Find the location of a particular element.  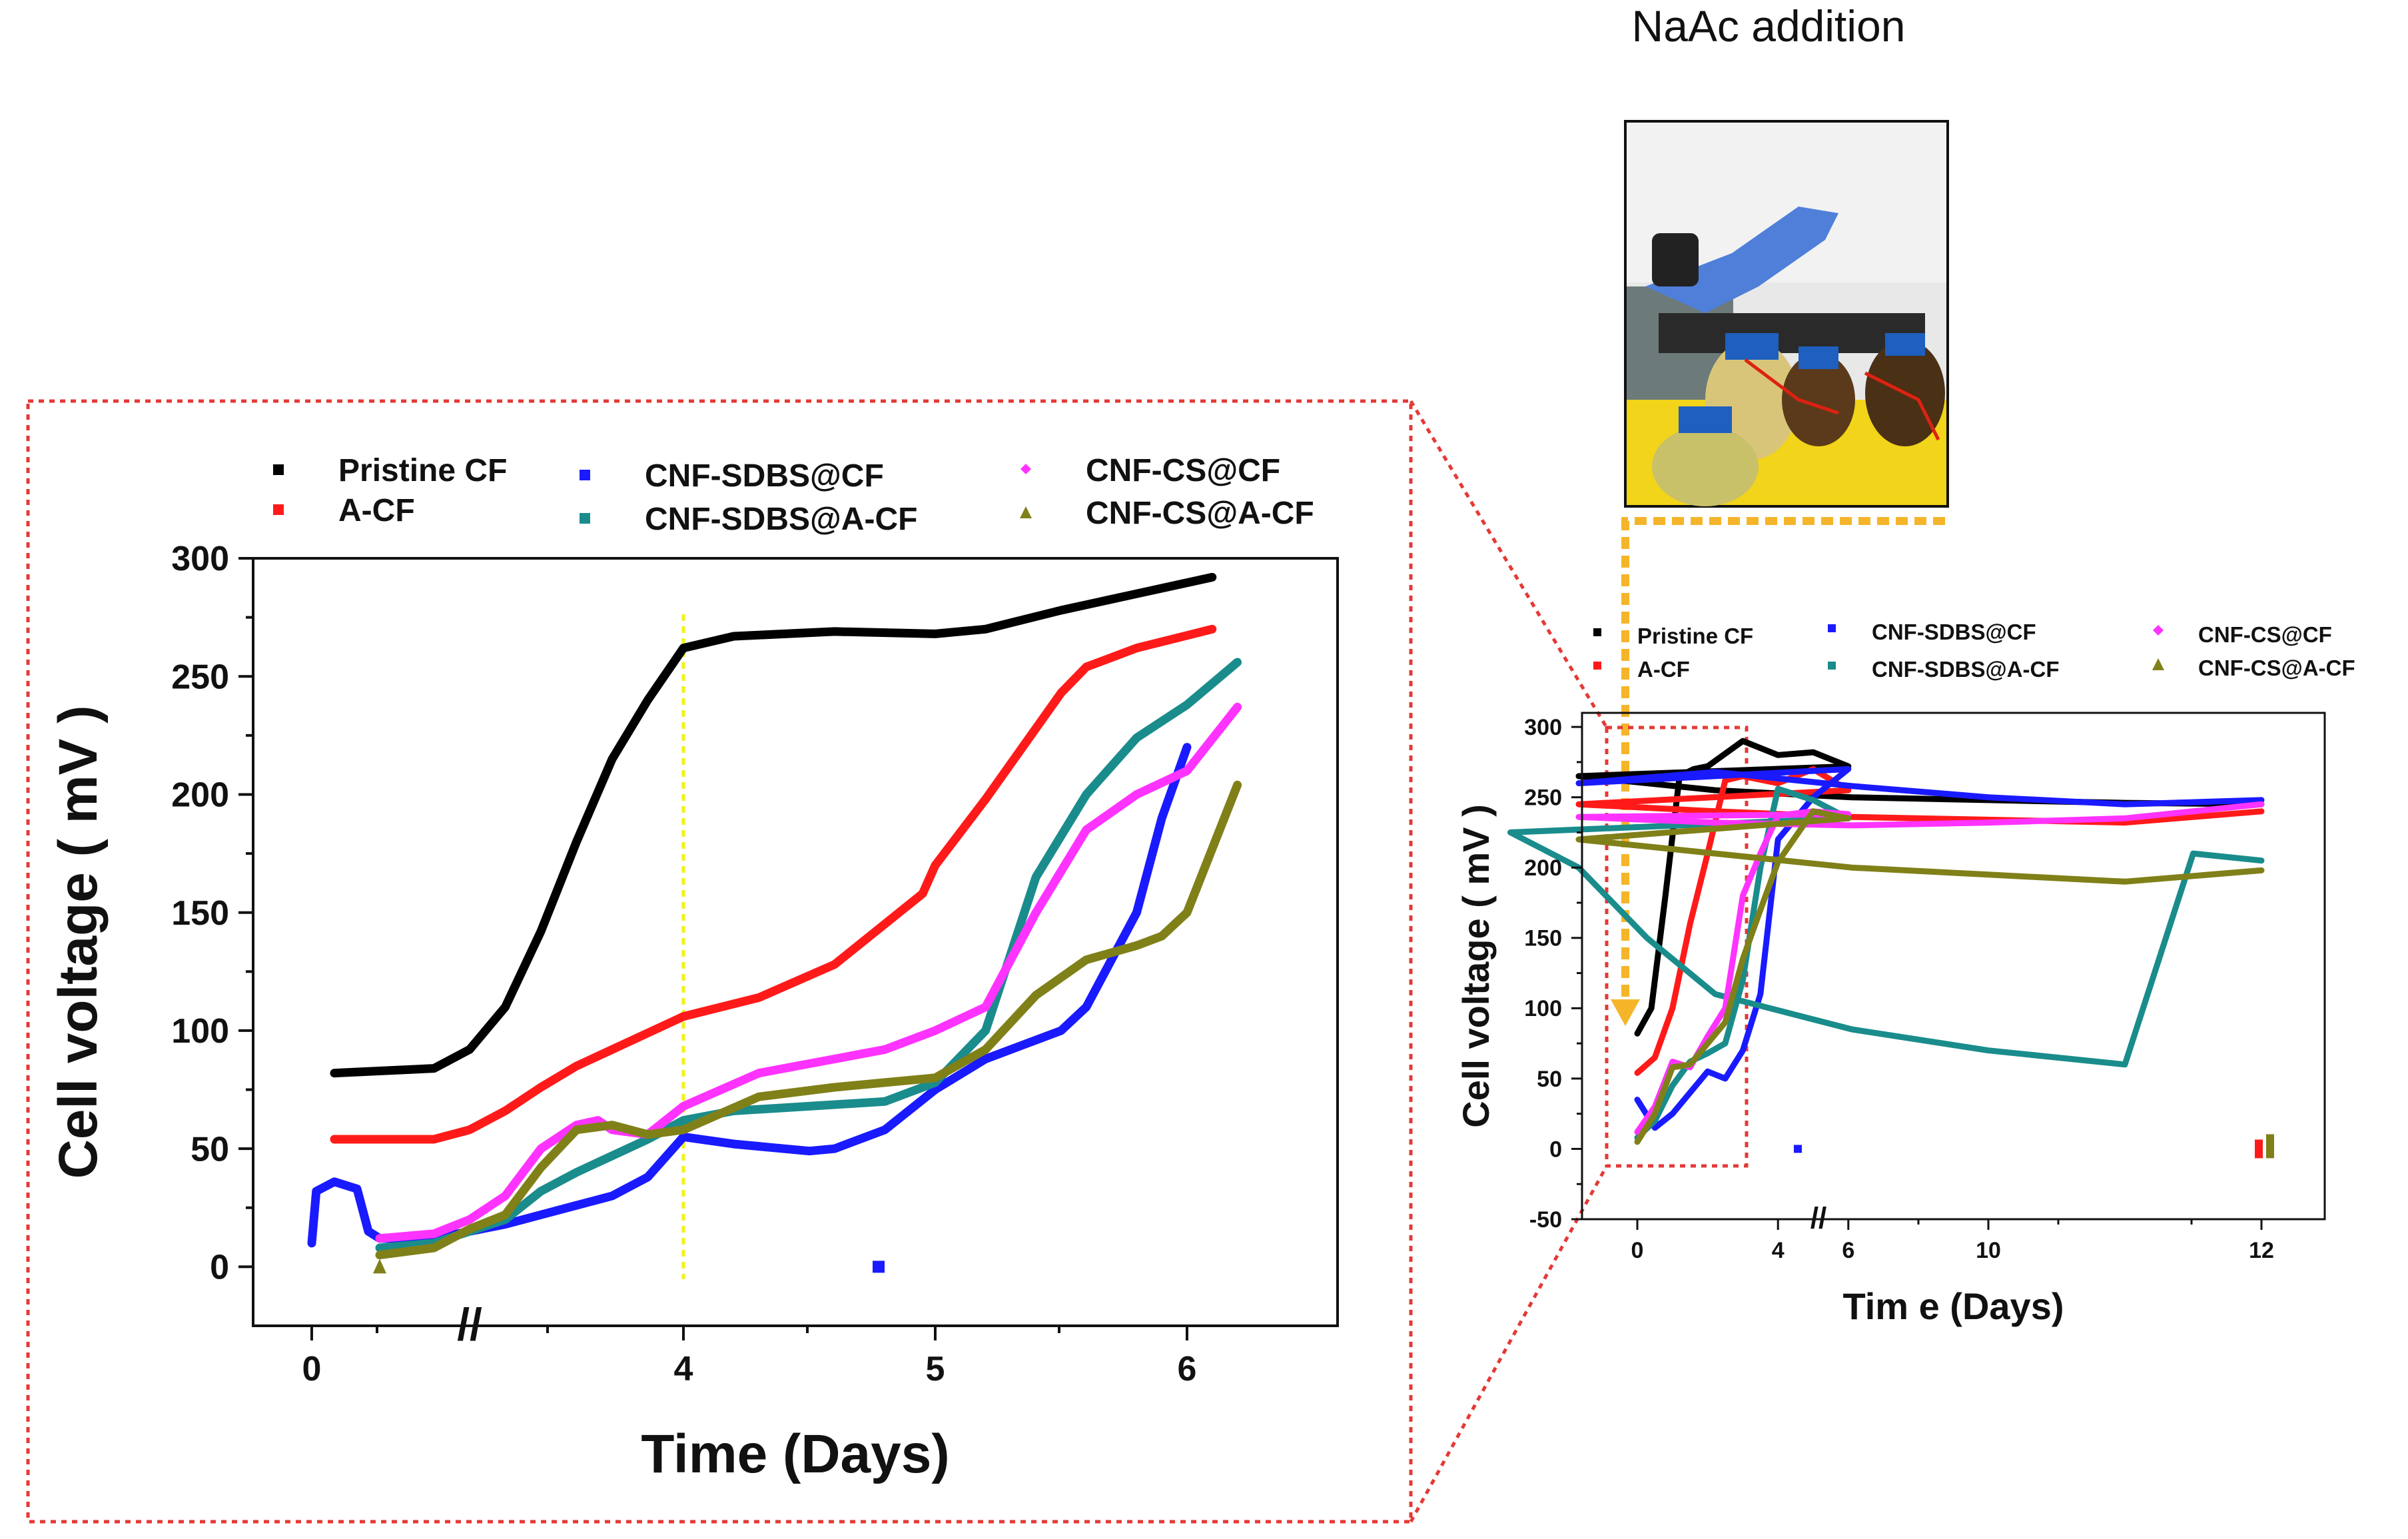

main-x-tick-6: 6 is located at coordinates (1187, 1369).